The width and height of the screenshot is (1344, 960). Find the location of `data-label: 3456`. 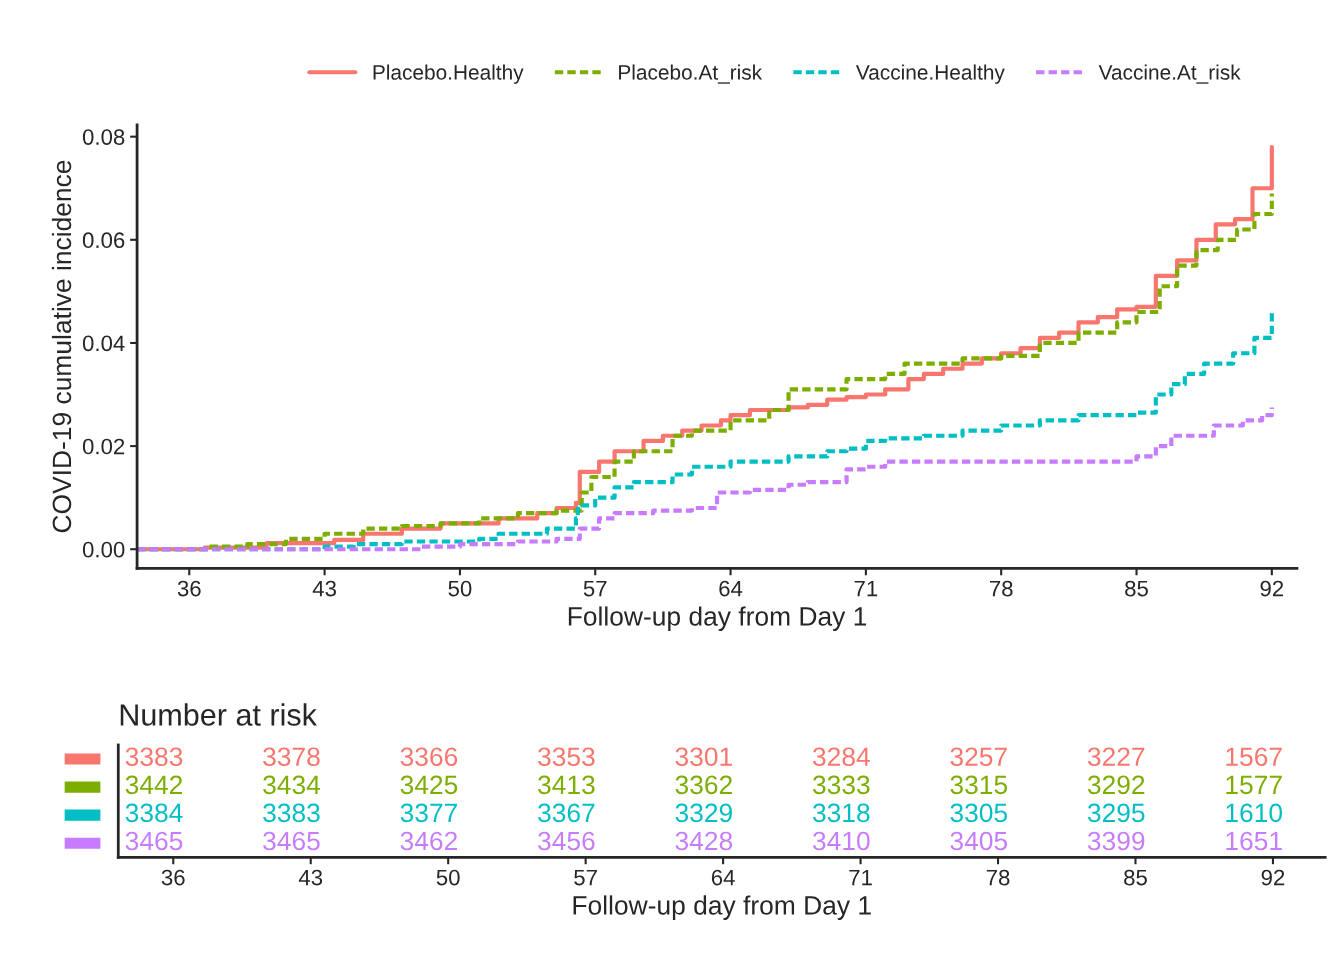

data-label: 3456 is located at coordinates (566, 841).